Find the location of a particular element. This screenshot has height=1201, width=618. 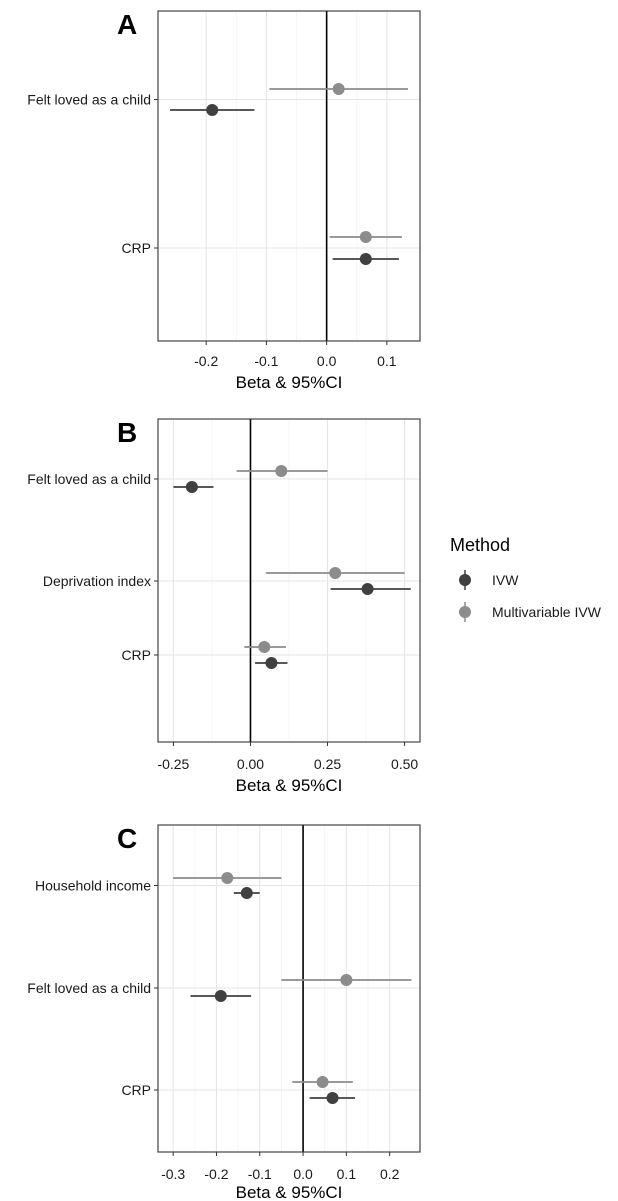

legend: Method IVW Multivariable IVW is located at coordinates (526, 578).